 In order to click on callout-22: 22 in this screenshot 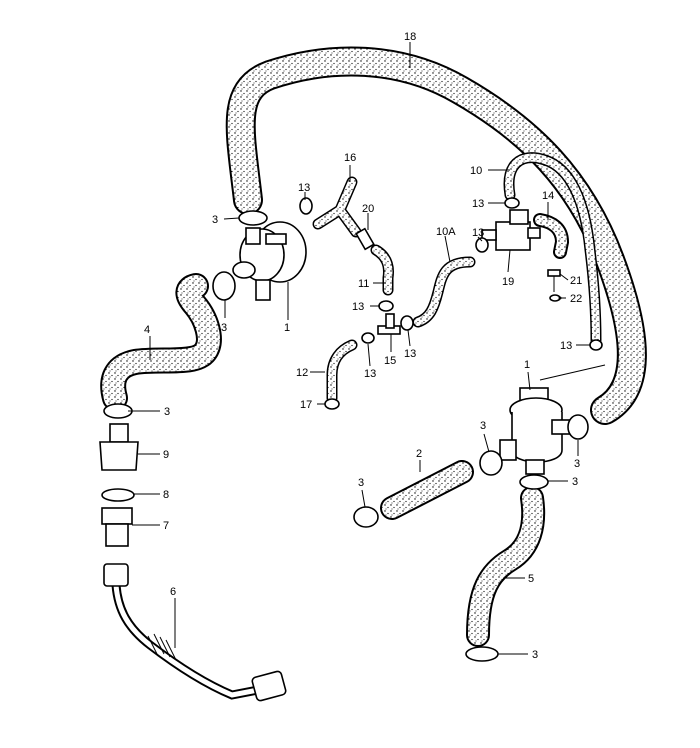, I will do `click(576, 299)`.